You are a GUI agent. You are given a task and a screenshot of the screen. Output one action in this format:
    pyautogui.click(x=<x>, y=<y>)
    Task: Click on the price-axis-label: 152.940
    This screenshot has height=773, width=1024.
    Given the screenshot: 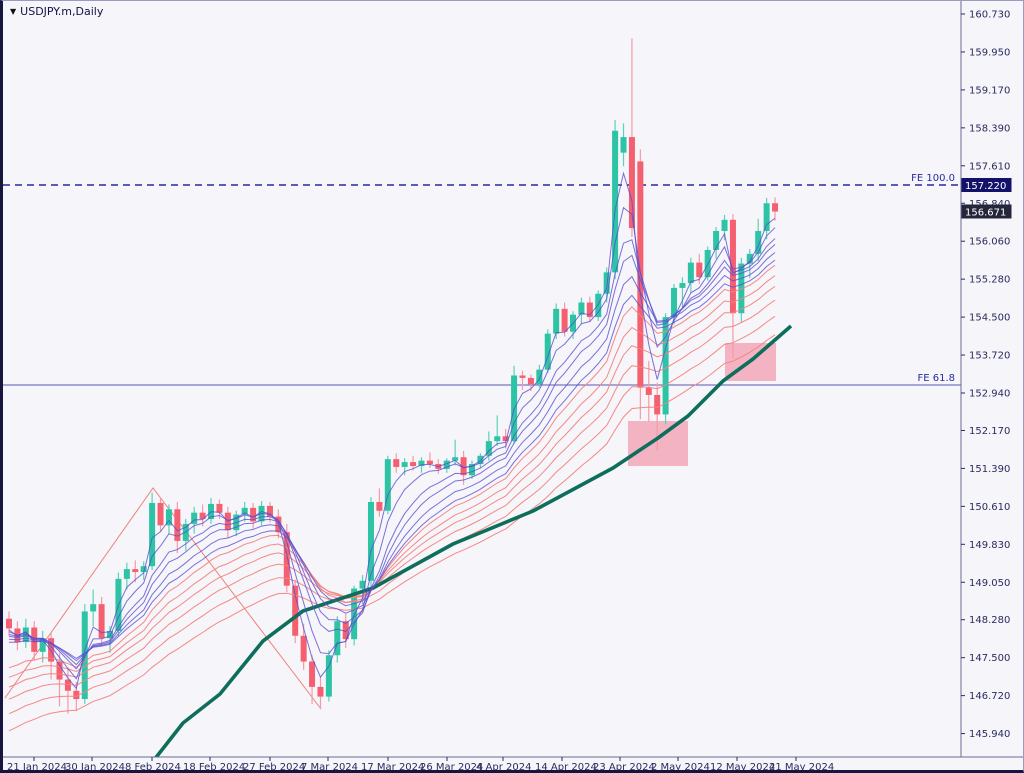 What is the action you would take?
    pyautogui.click(x=989, y=394)
    